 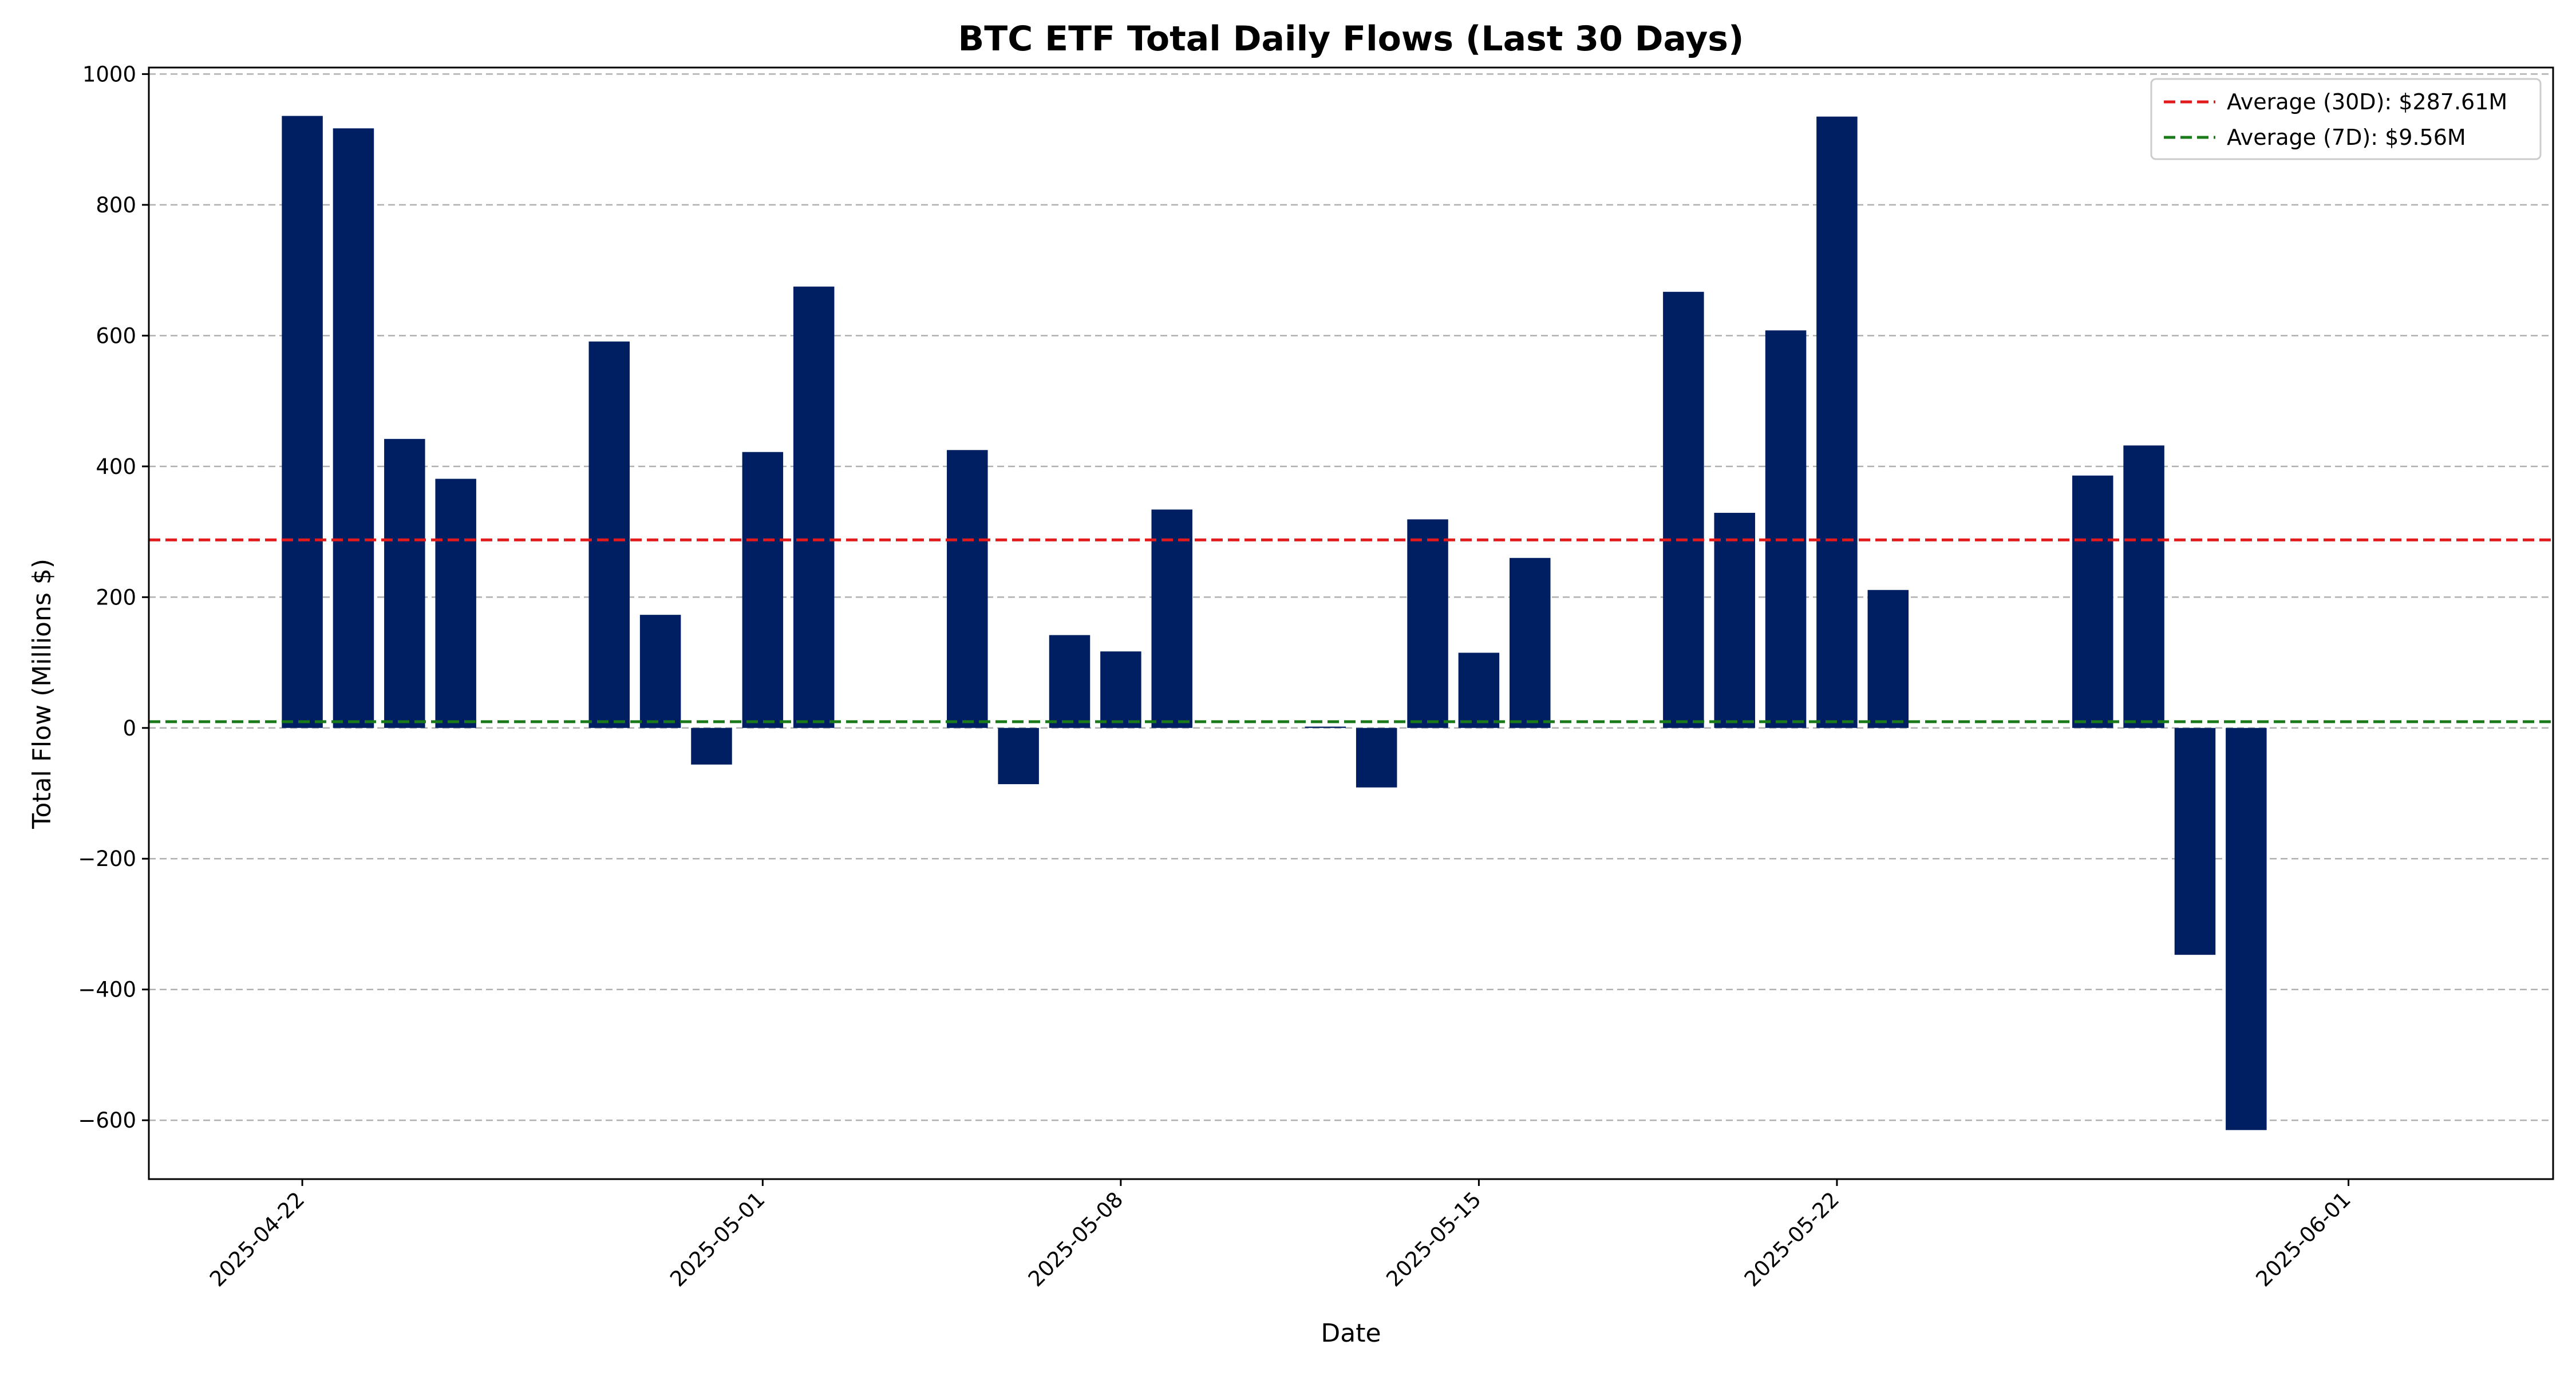 I want to click on legend-box, so click(x=2346, y=119).